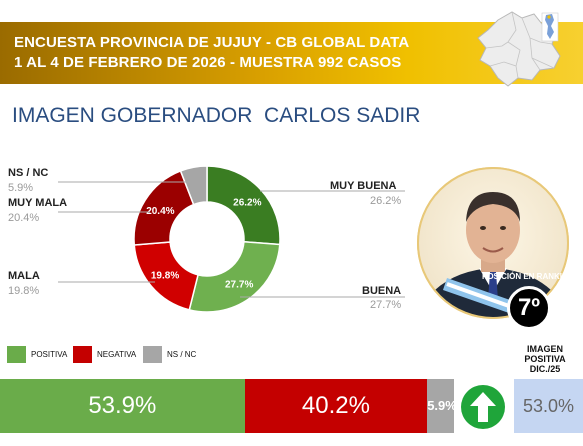  Describe the element at coordinates (160, 211) in the screenshot. I see `slice-muy-mala-value-label: 20.4%` at that location.